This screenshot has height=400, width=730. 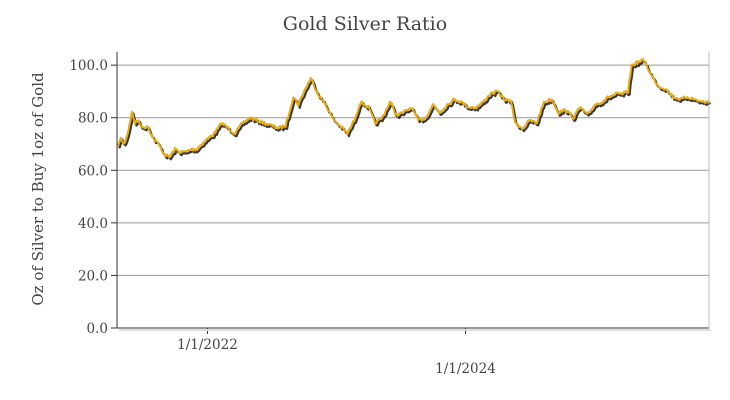 What do you see at coordinates (88, 66) in the screenshot?
I see `y-tick-label: 100.0` at bounding box center [88, 66].